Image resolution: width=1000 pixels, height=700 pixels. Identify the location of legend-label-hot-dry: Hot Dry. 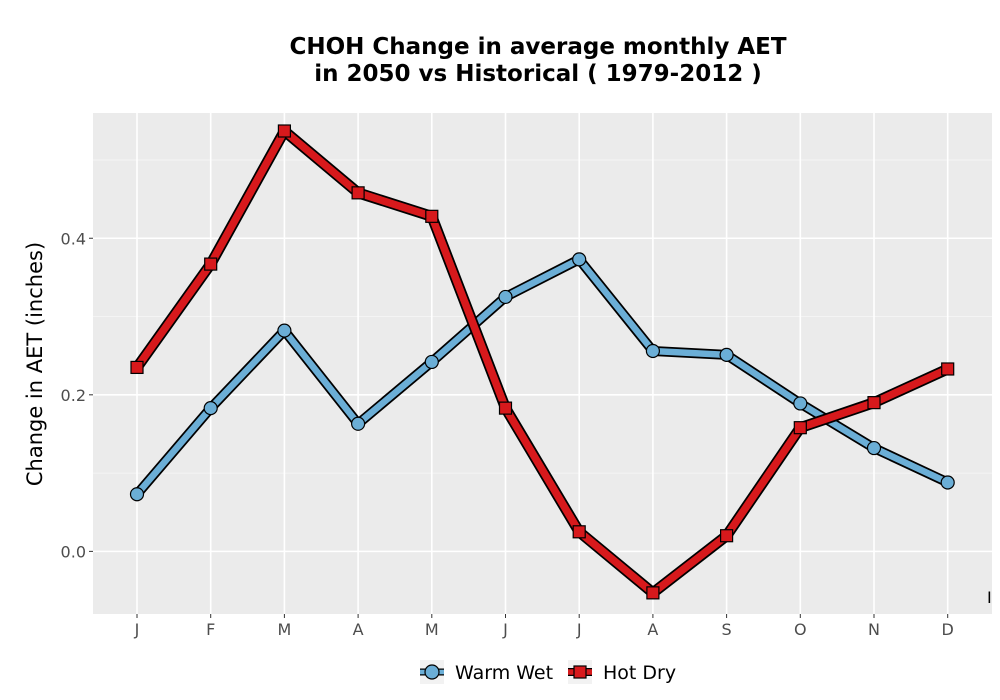
(639, 673).